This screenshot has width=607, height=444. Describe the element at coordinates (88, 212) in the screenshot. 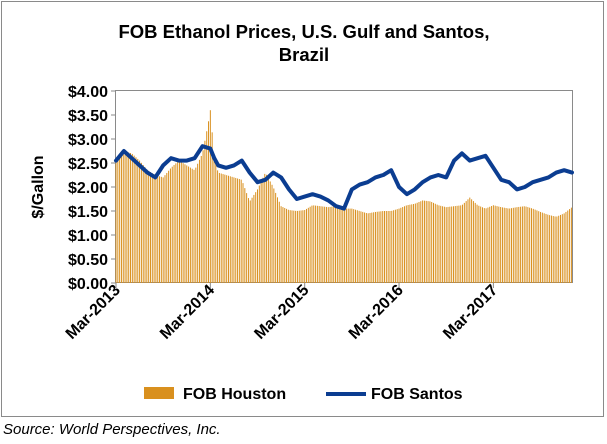

I see `y-tick-label: $1.50` at that location.